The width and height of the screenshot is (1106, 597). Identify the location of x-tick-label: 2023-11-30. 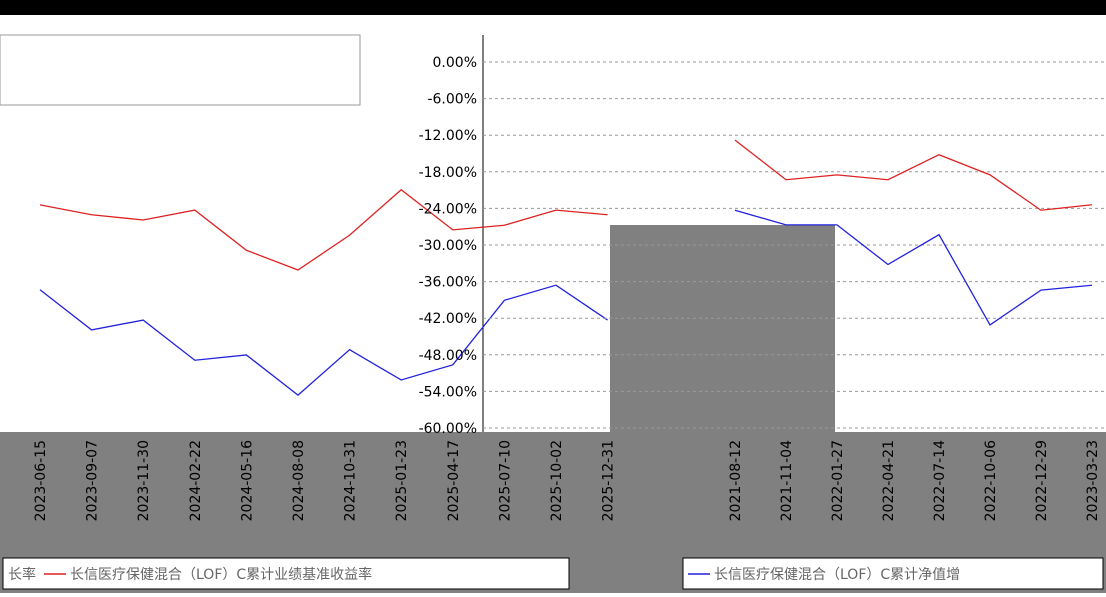
(144, 480).